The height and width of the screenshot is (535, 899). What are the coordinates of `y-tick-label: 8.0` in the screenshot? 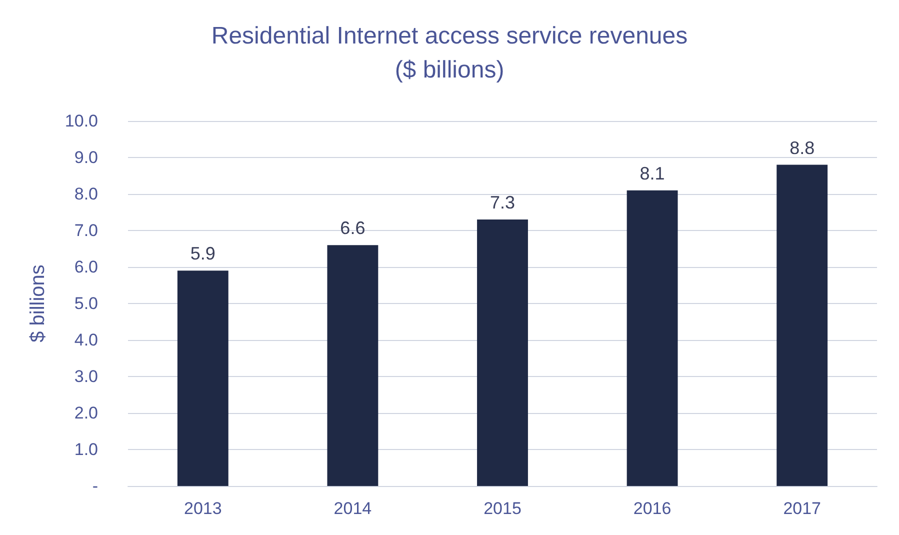 It's located at (86, 194).